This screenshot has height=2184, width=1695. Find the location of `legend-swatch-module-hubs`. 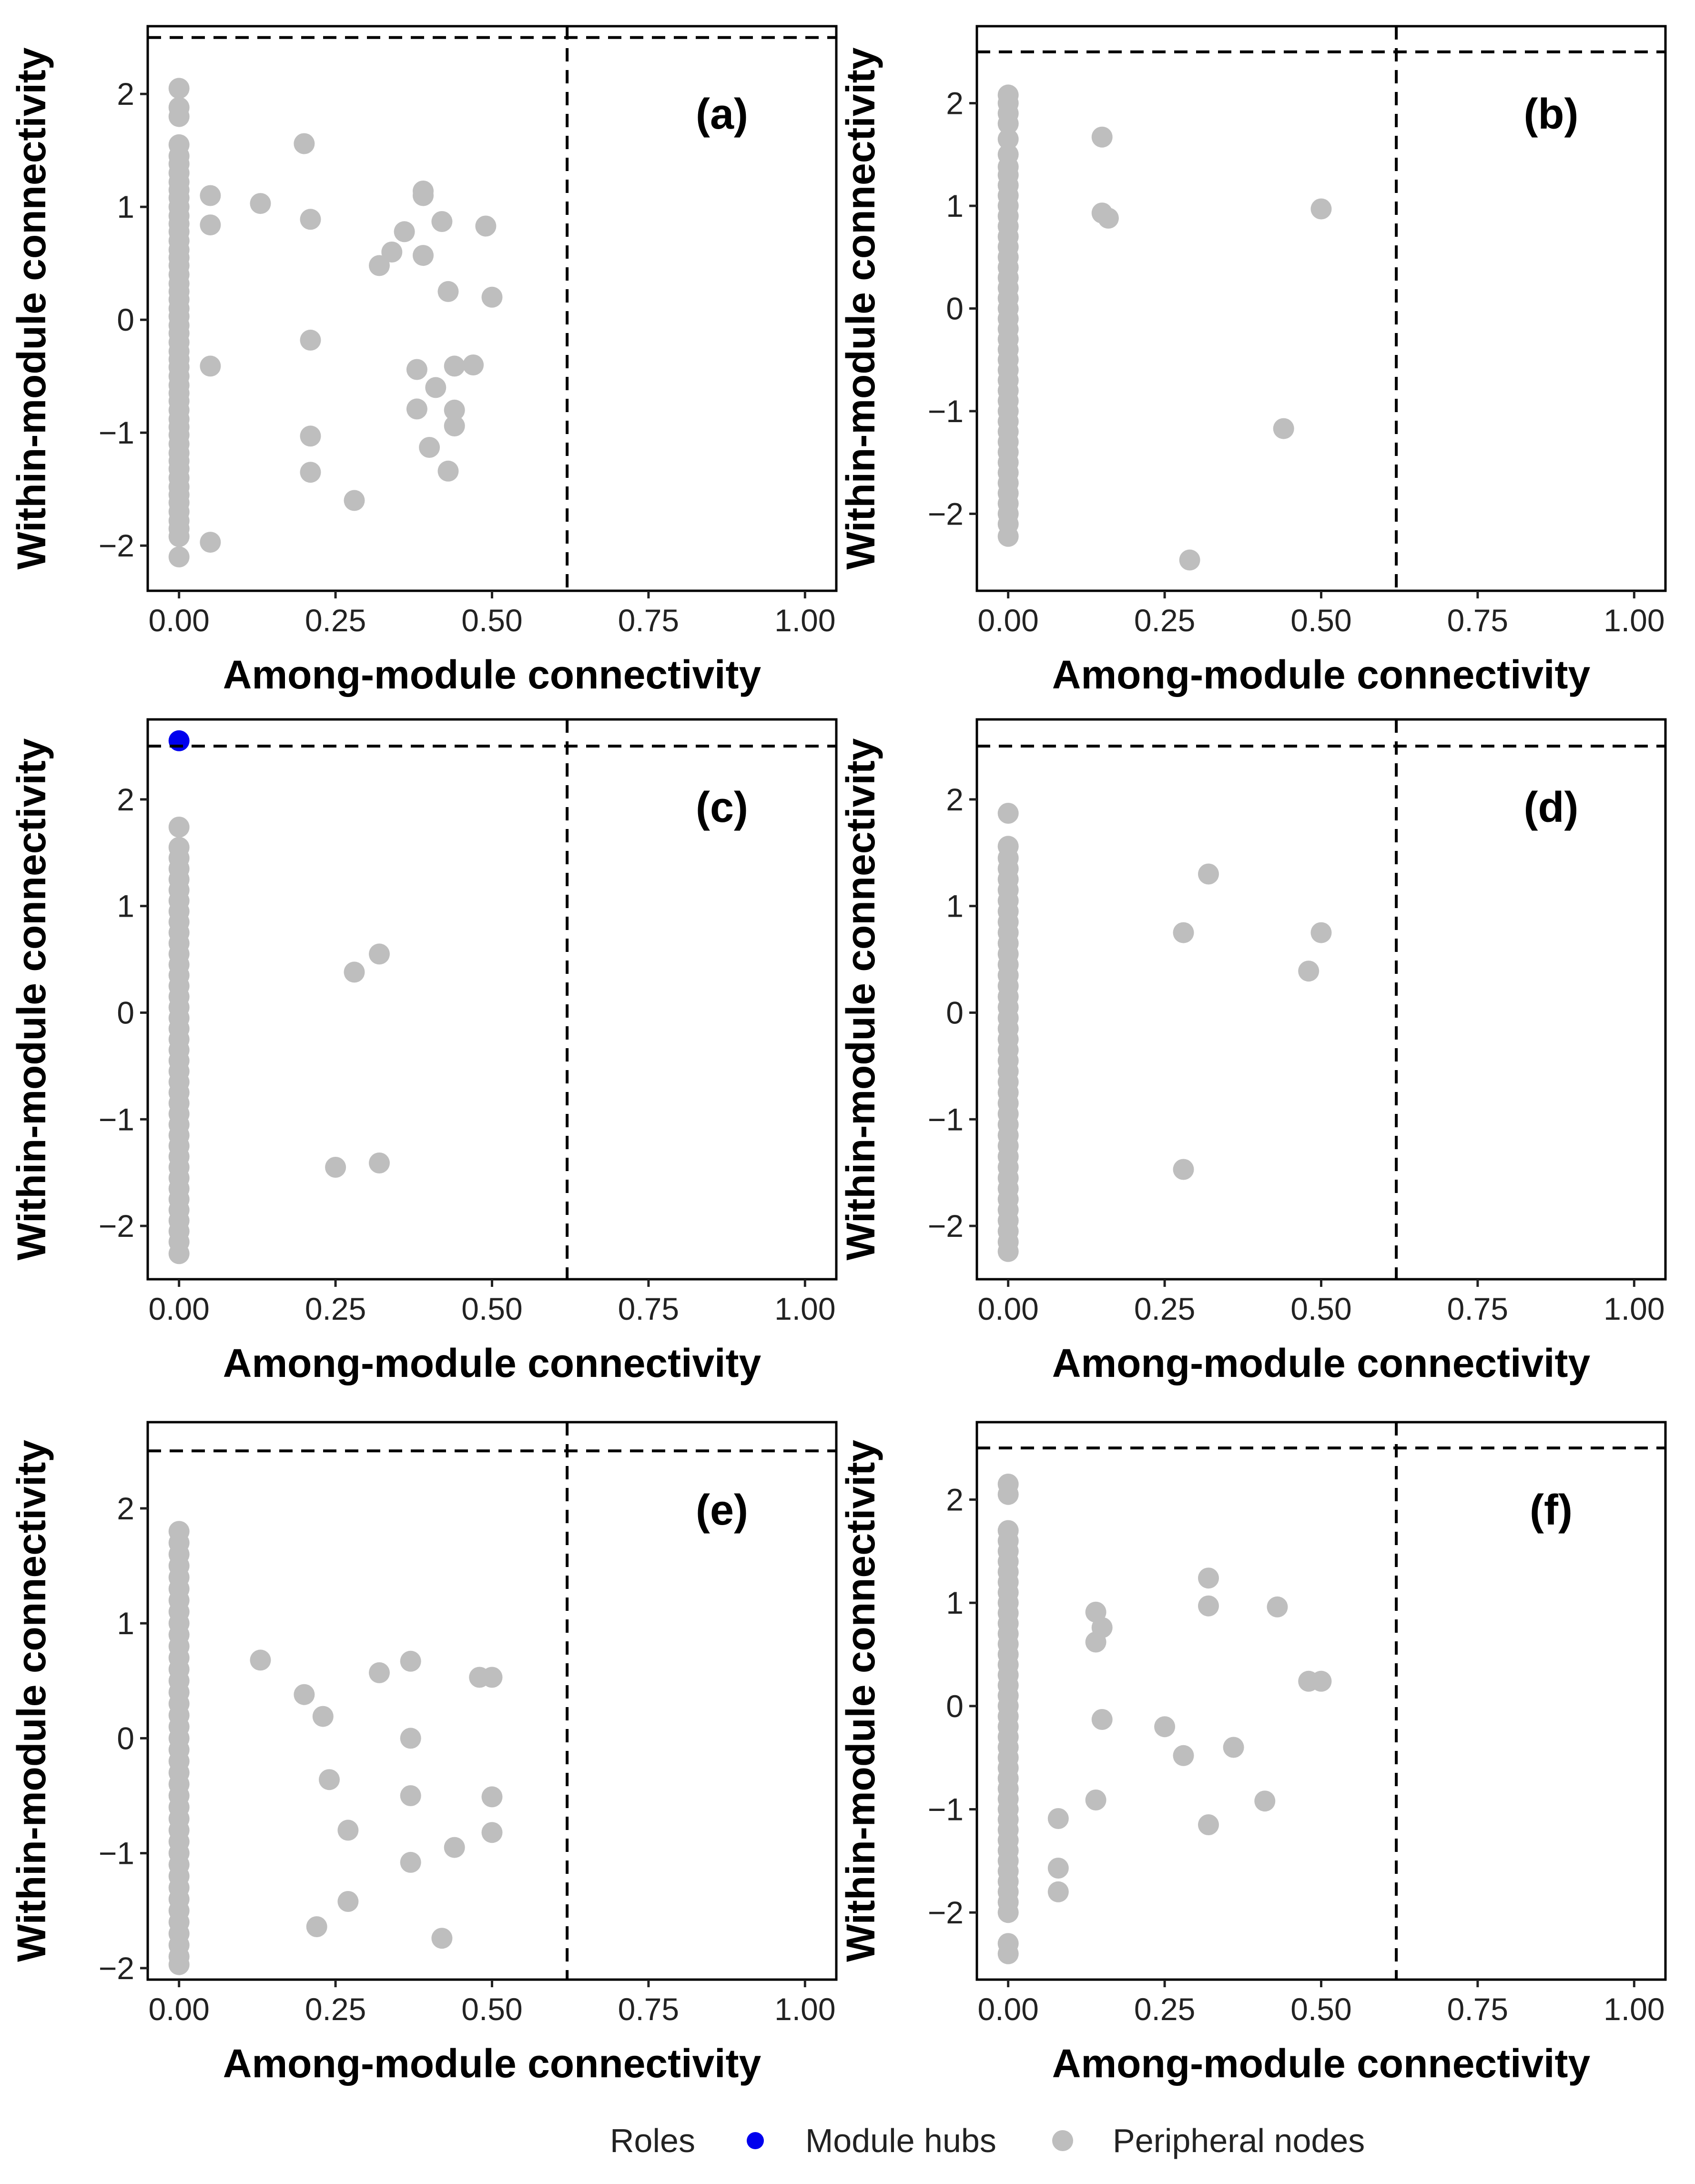

legend-swatch-module-hubs is located at coordinates (755, 2140).